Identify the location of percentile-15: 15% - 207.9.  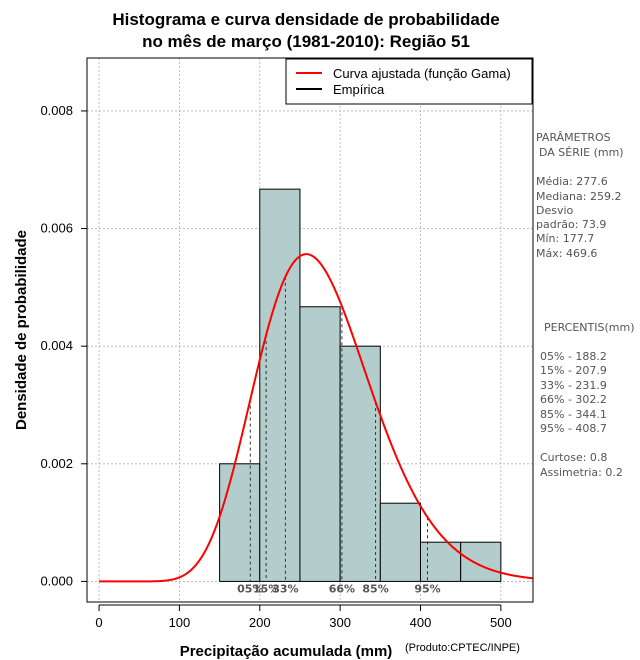
(573, 370).